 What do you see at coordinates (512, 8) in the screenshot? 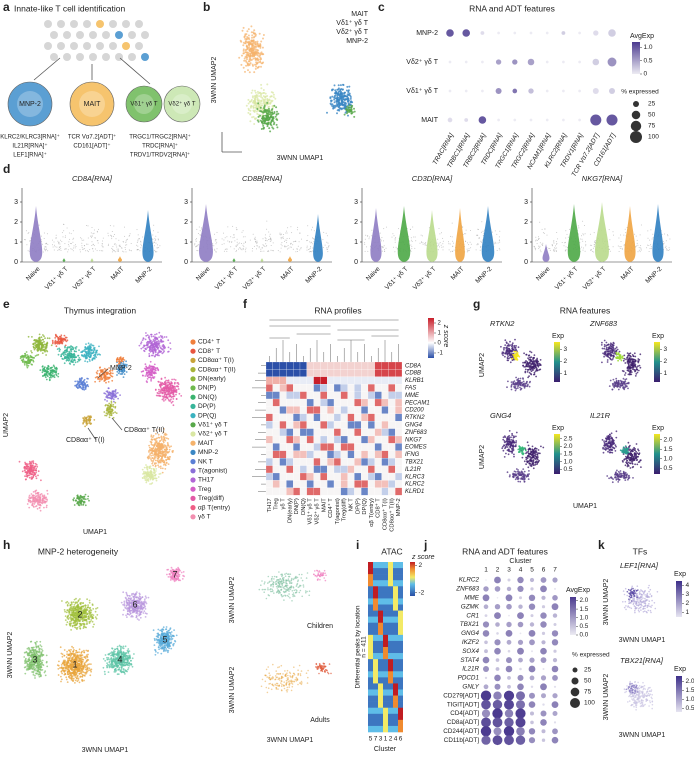
I see `panel-title: RNA and ADT features` at bounding box center [512, 8].